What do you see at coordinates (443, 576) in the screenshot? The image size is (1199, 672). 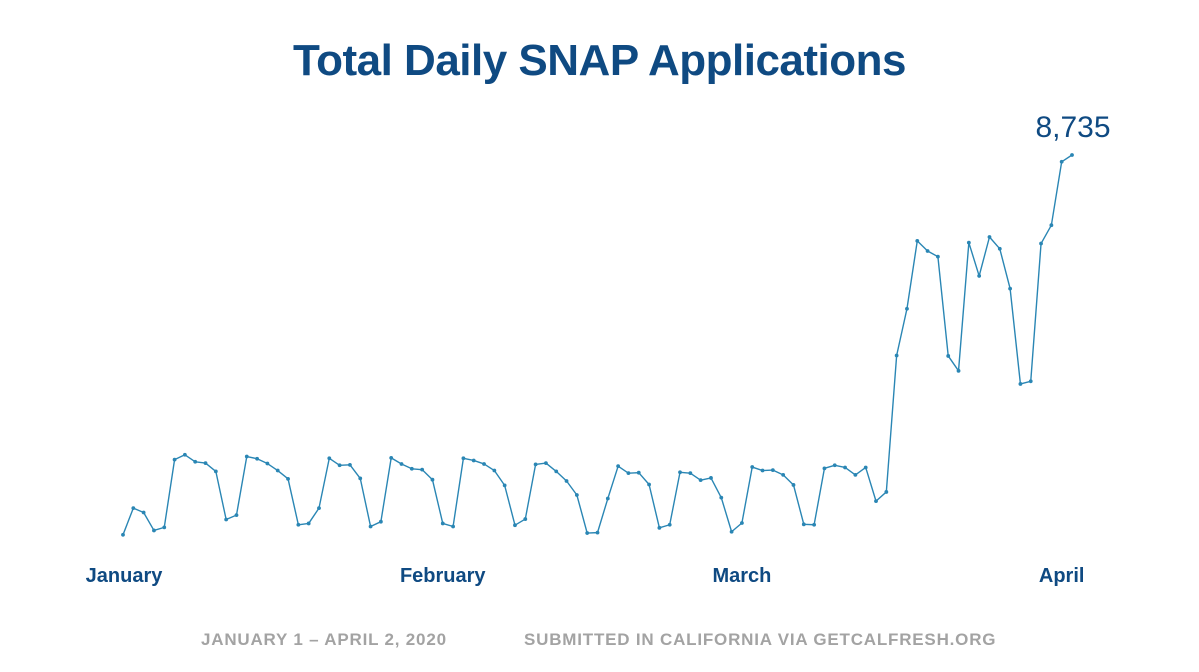 I see `x-tick-label: February` at bounding box center [443, 576].